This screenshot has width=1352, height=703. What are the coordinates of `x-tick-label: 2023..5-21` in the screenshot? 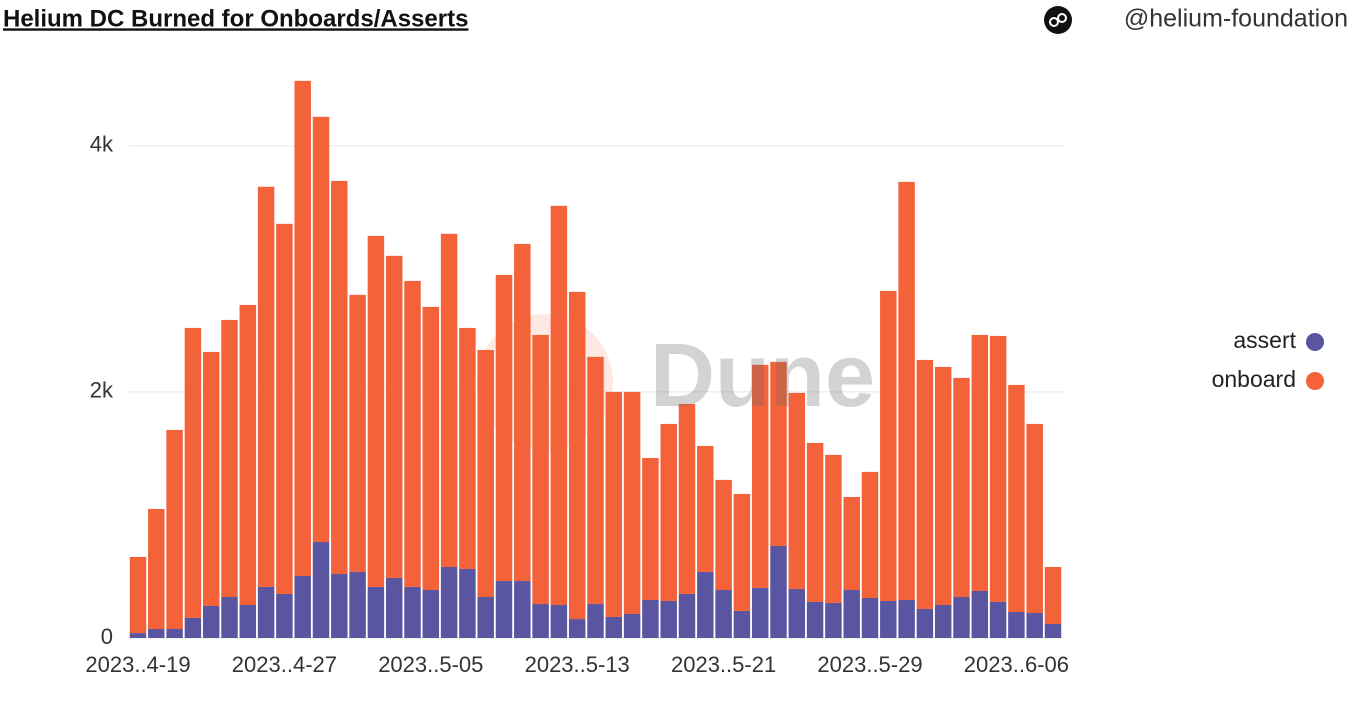 It's located at (723, 664).